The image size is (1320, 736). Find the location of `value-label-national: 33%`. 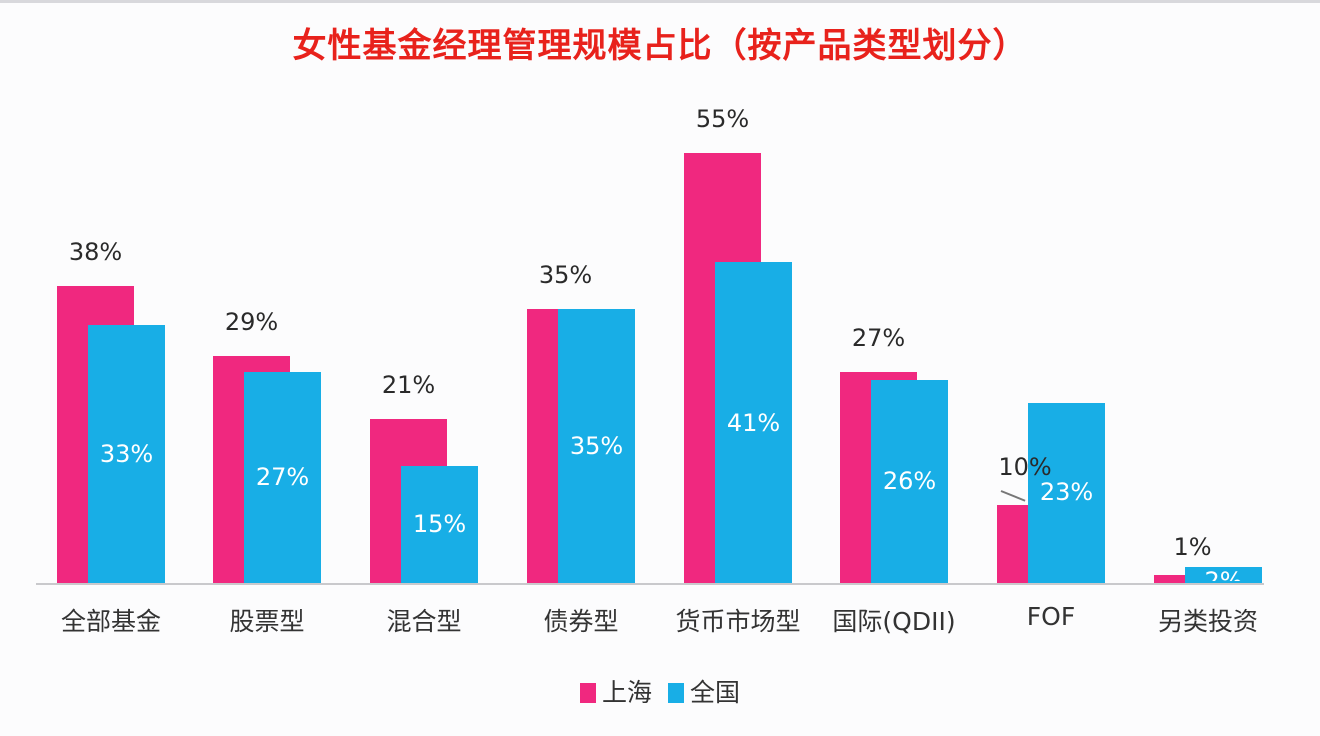

value-label-national: 33% is located at coordinates (126, 453).